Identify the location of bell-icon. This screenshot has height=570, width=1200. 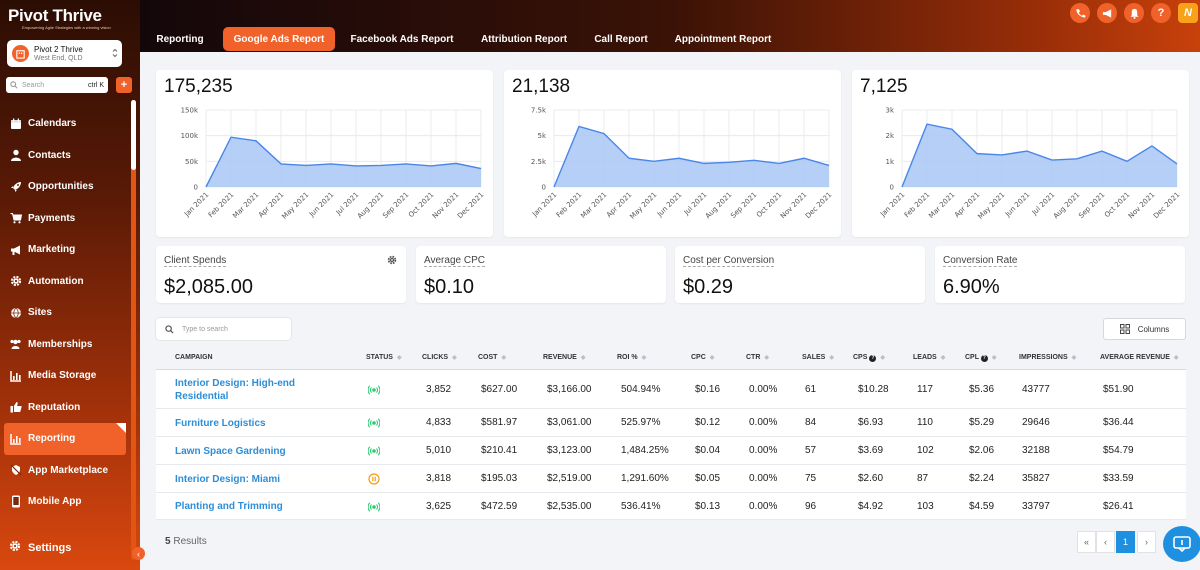
(1134, 13).